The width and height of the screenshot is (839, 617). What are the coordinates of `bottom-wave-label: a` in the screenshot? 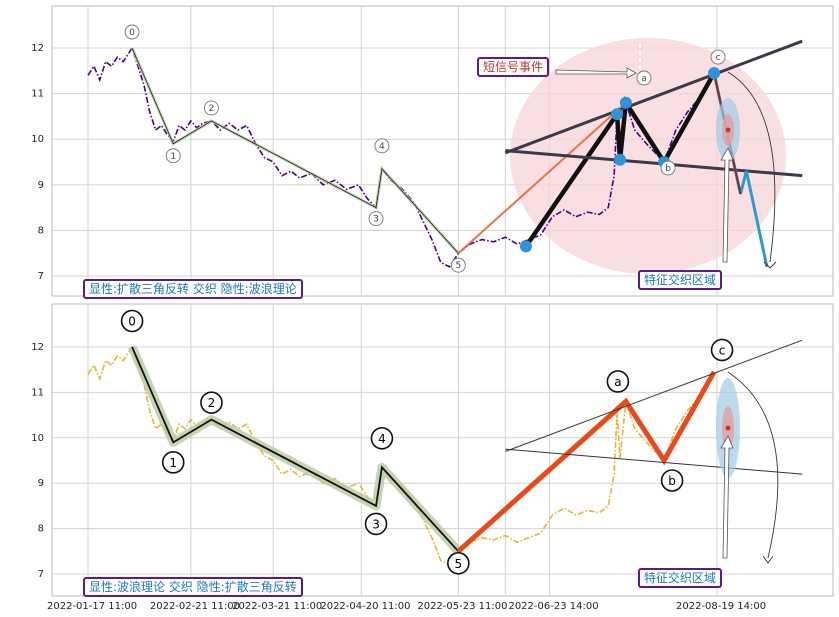 It's located at (617, 382).